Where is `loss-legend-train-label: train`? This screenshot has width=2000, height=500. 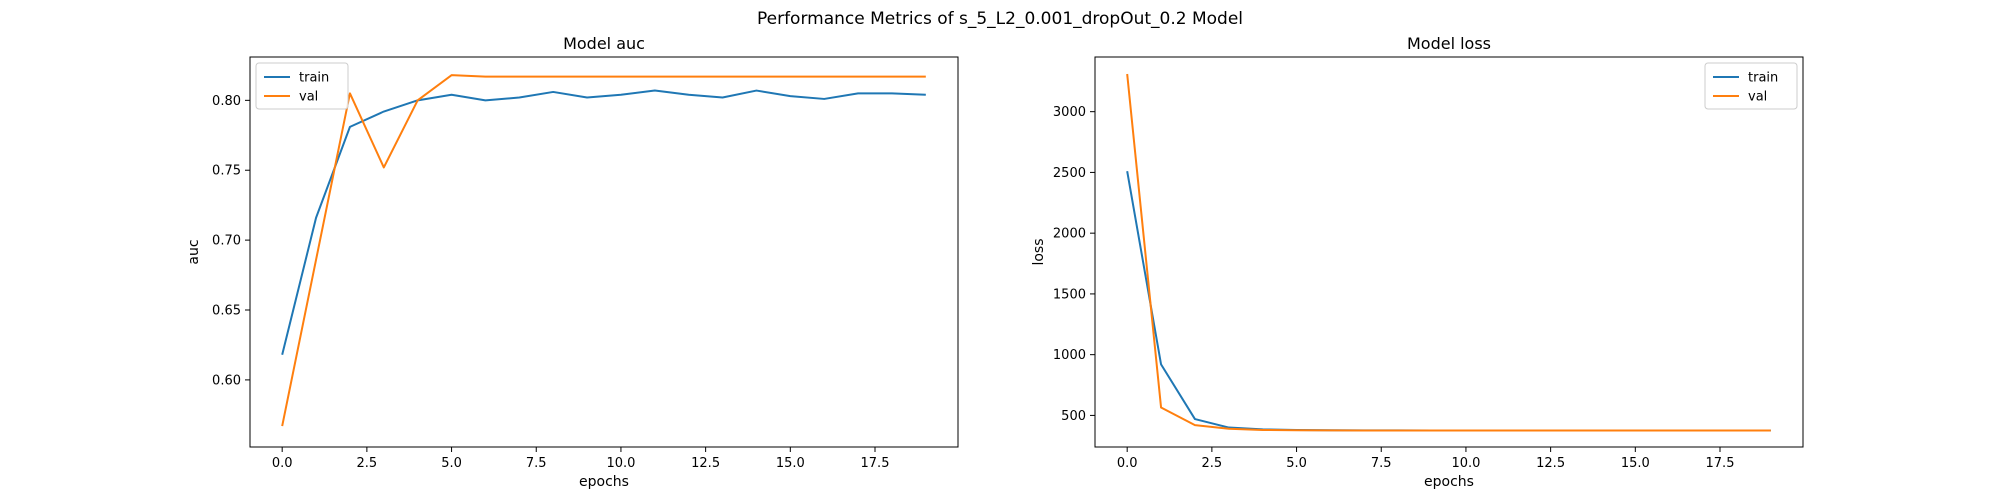
loss-legend-train-label: train is located at coordinates (1763, 78).